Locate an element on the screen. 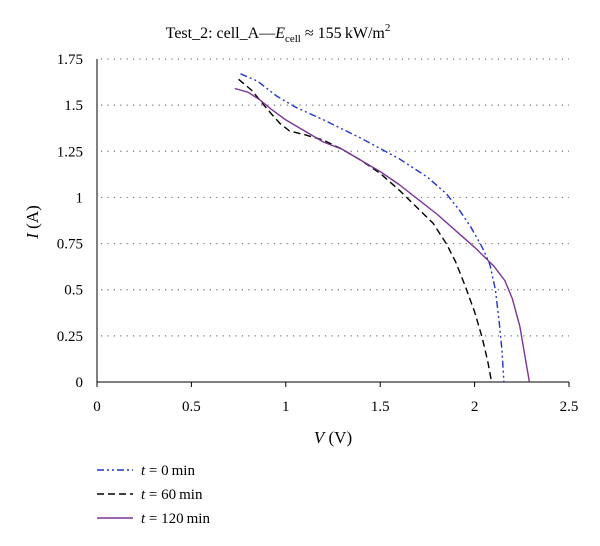 This screenshot has width=600, height=546. y-axis-label-text: I (A) is located at coordinates (32, 222).